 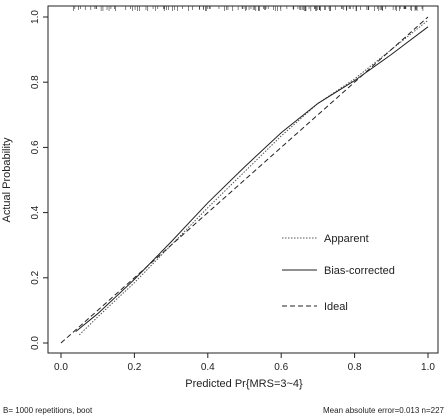 What do you see at coordinates (39, 180) in the screenshot?
I see `y-axis: 0.0 0.2 0.4 0.6 0.8 1.0` at bounding box center [39, 180].